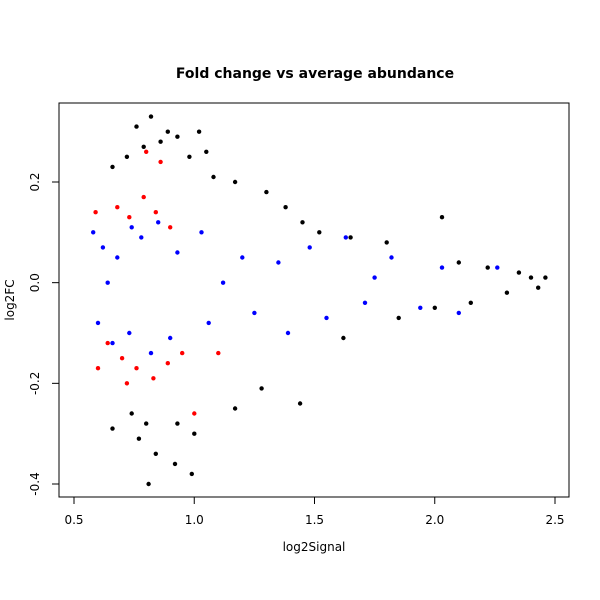 This screenshot has width=600, height=600. Describe the element at coordinates (35, 483) in the screenshot. I see `y-tick-label-0: -0.4` at that location.